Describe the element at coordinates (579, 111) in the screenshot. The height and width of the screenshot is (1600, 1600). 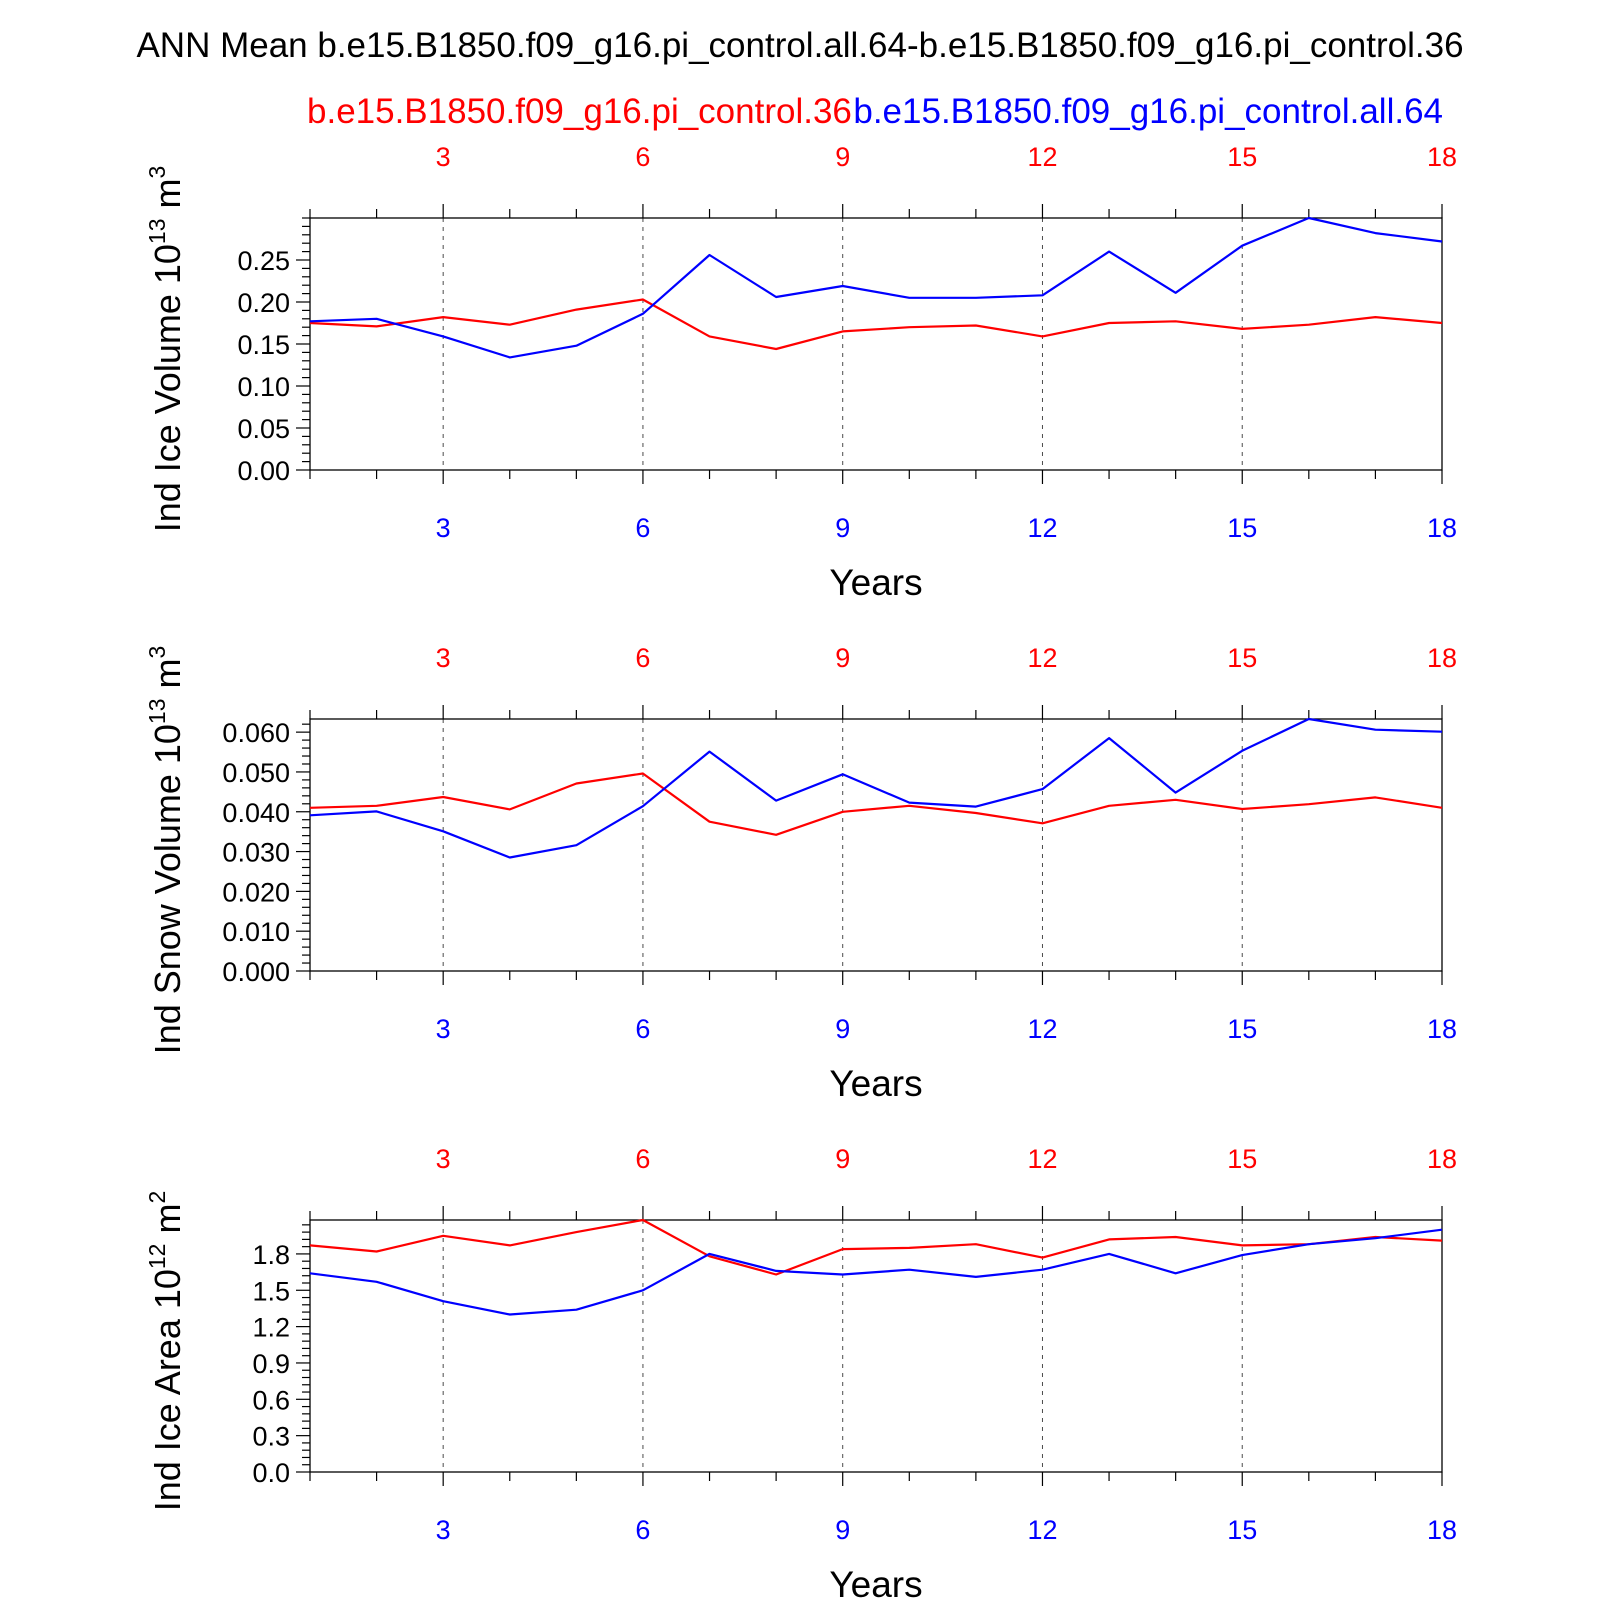
I see `legend-series-a: b.e15.B1850.f09_g16.pi_control.36` at that location.